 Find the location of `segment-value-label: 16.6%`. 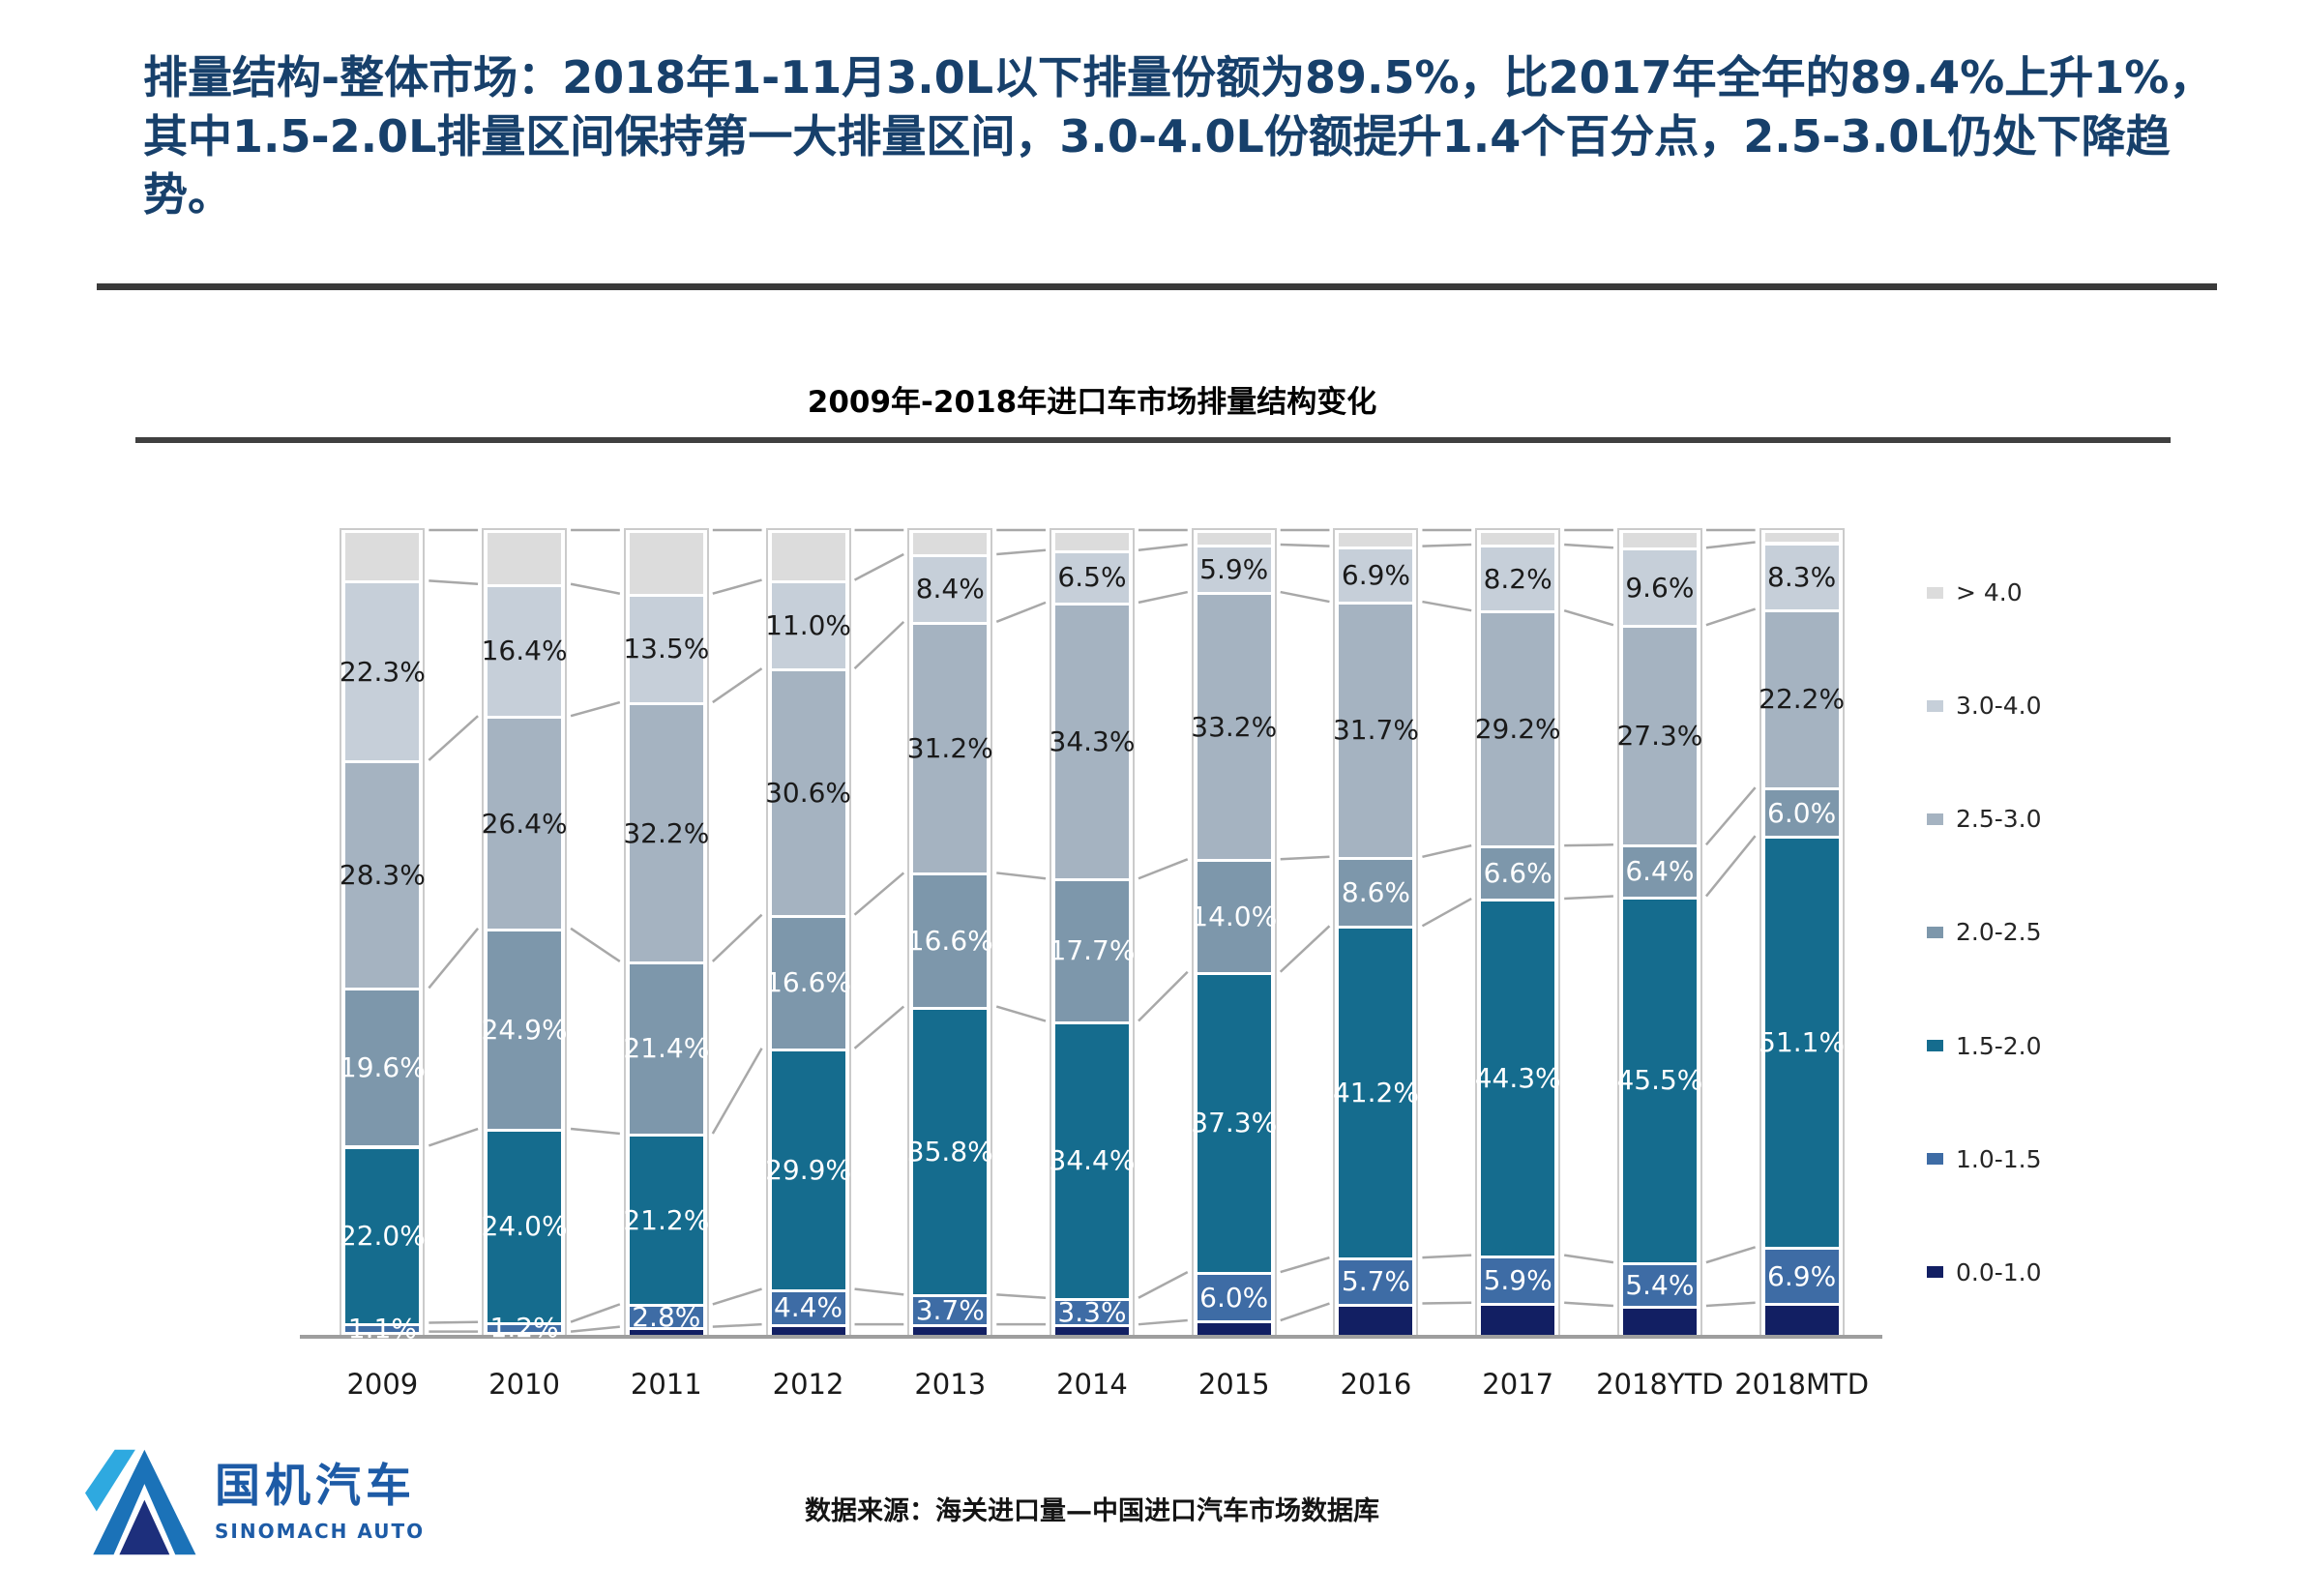

segment-value-label: 16.6% is located at coordinates (808, 982).